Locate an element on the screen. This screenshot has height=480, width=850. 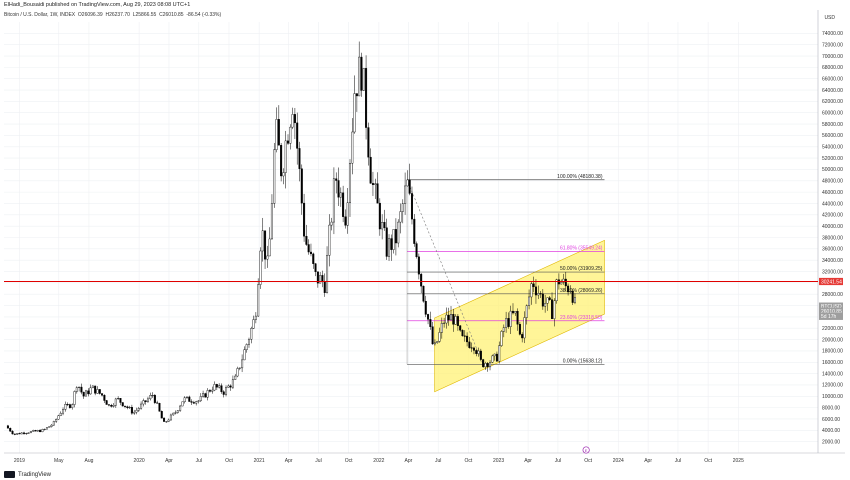
price-tick-label: 44000.00 is located at coordinates (832, 204).